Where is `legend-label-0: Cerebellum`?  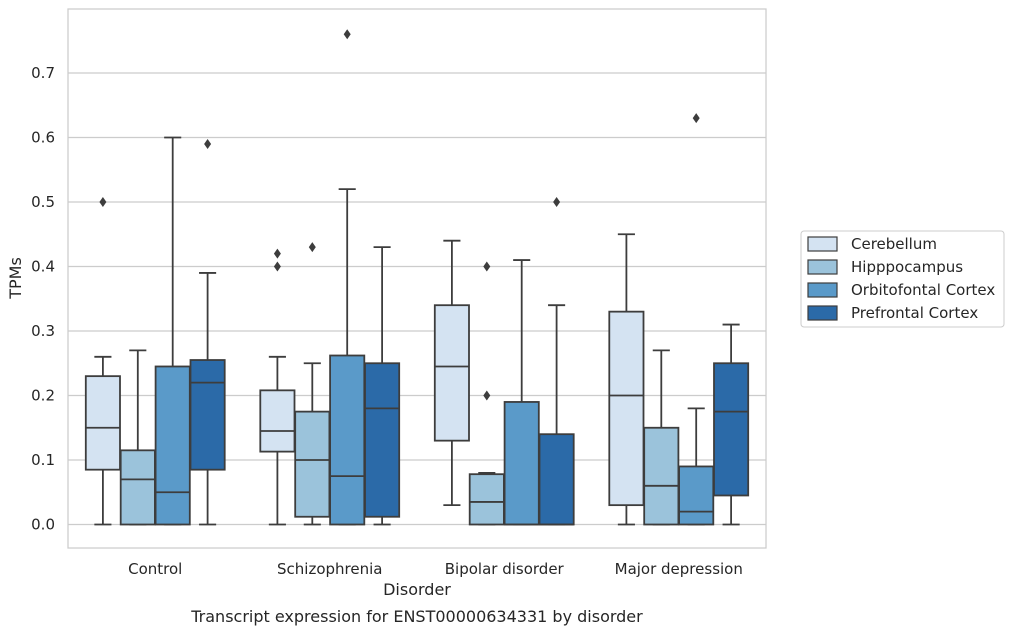
legend-label-0: Cerebellum is located at coordinates (894, 244).